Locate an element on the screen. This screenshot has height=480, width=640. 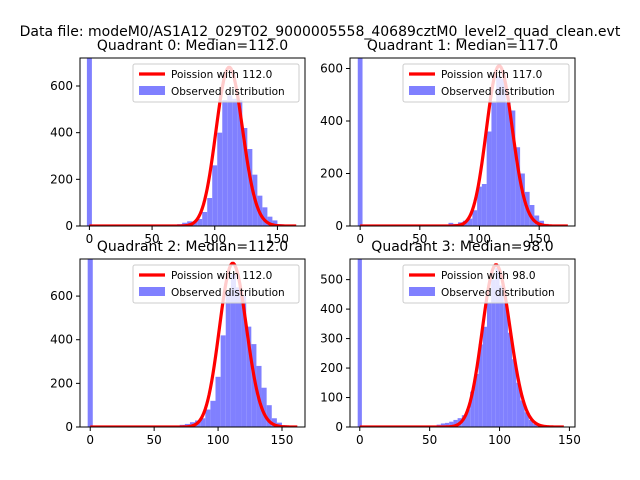
legend-entry-poisson: Poission with 117.0 is located at coordinates (491, 75).